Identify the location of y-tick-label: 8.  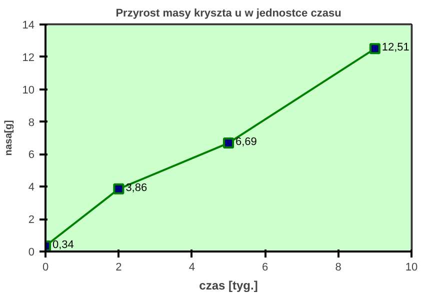
(31, 122).